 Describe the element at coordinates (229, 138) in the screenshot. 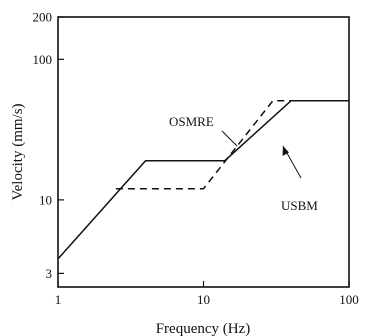

I see `osmre-pointer-line` at that location.